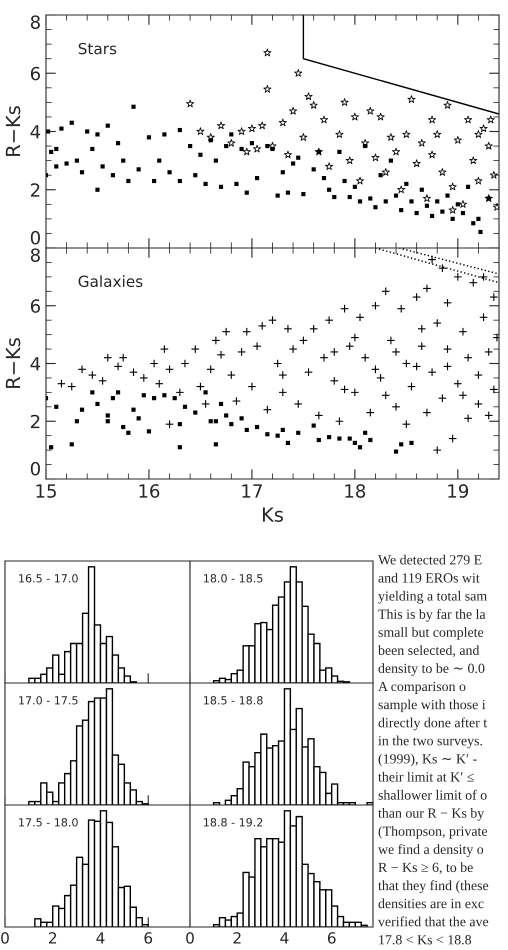 The image size is (508, 950). What do you see at coordinates (233, 578) in the screenshot?
I see `annotation: 18.0 - 18.5` at bounding box center [233, 578].